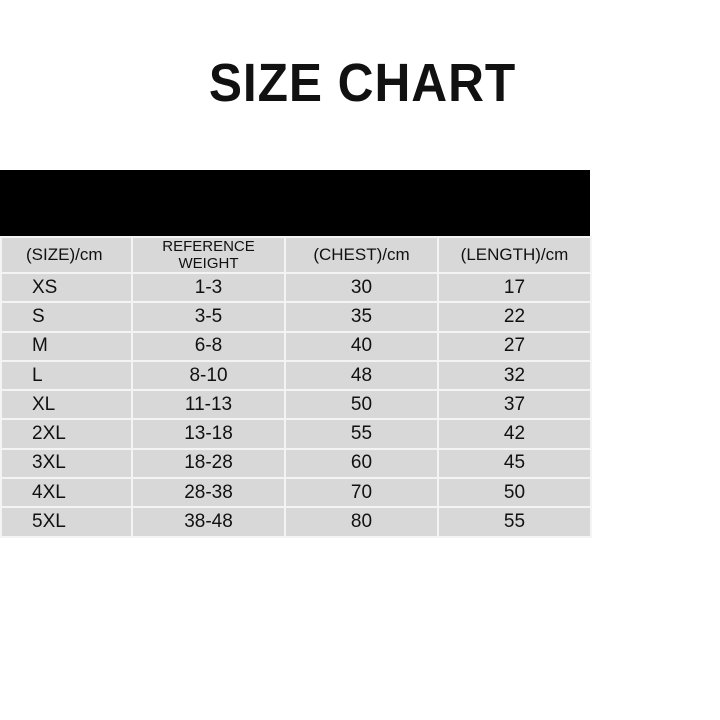  Describe the element at coordinates (514, 434) in the screenshot. I see `cell-length: 42` at that location.